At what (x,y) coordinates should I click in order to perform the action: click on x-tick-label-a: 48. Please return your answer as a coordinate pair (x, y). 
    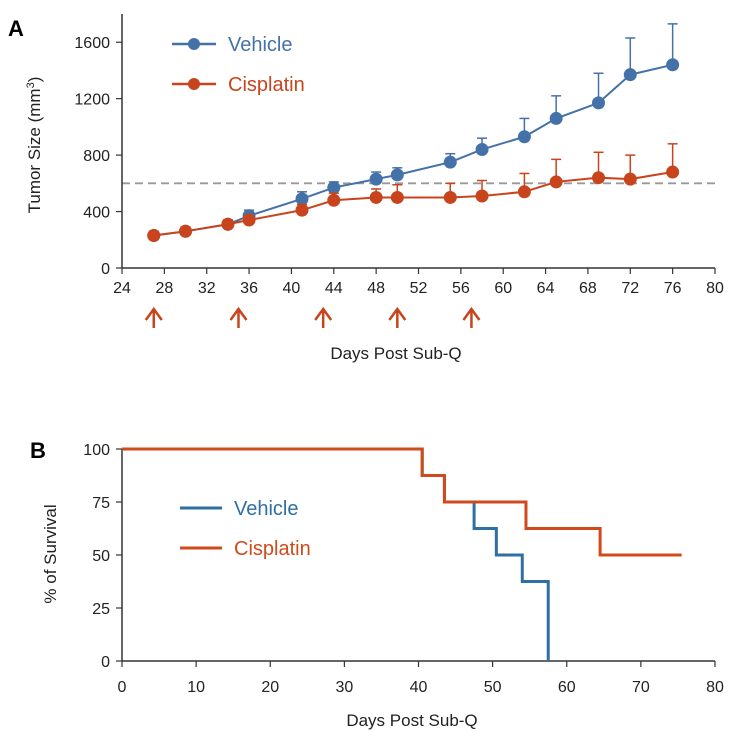
    Looking at the image, I should click on (376, 288).